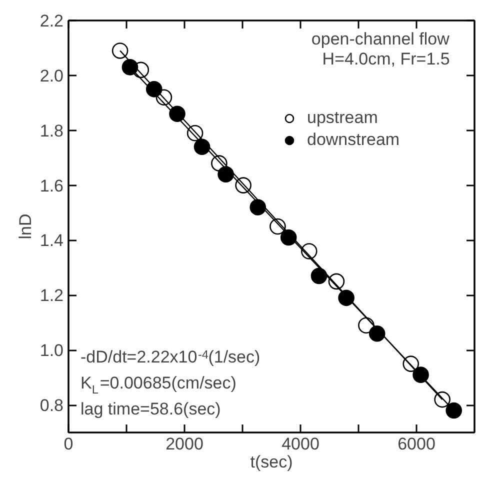 This screenshot has height=490, width=477. I want to click on y-tick-label: 0.8, so click(52, 406).